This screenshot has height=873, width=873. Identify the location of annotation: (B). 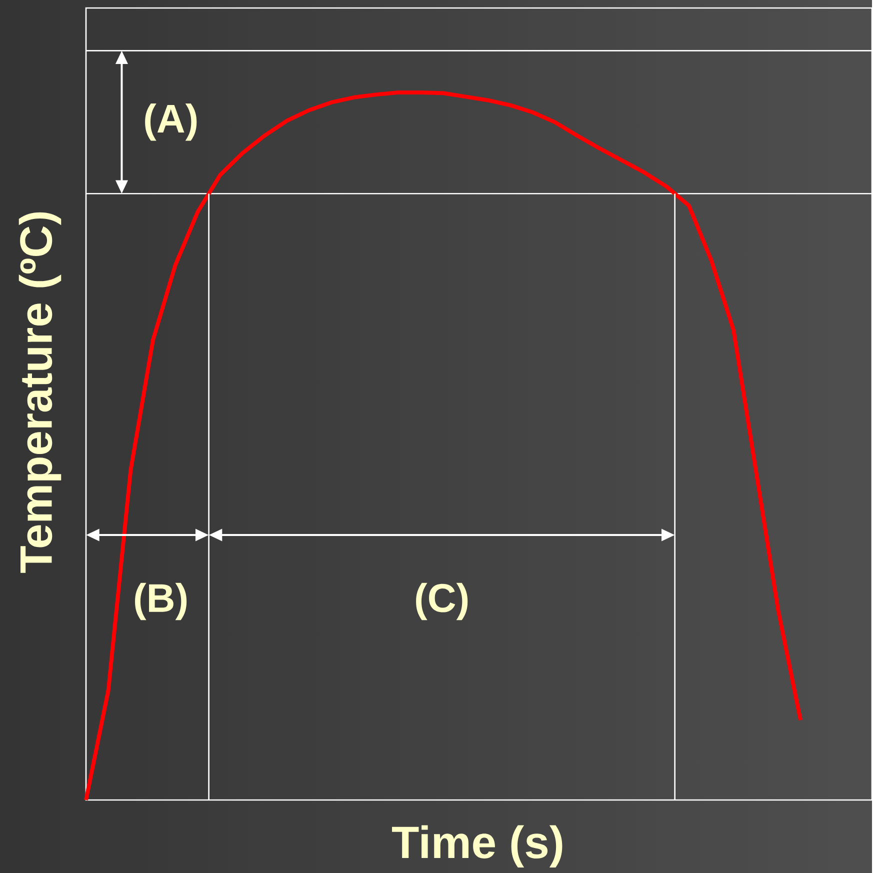
(161, 601).